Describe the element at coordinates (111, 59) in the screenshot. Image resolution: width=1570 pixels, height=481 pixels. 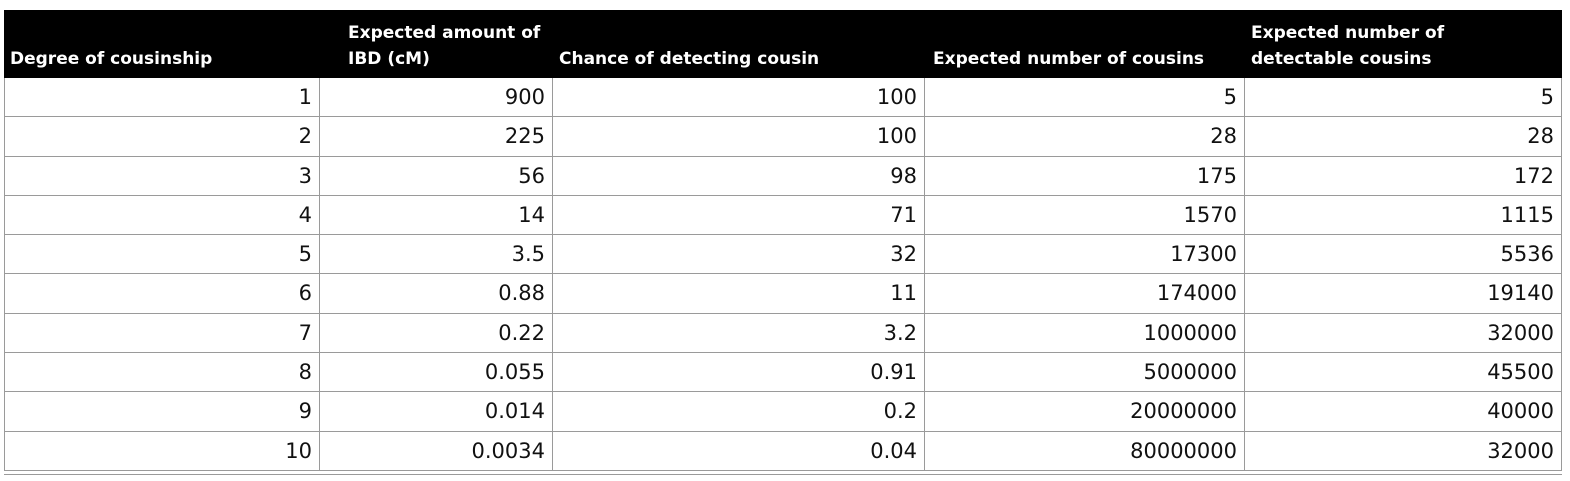
I see `header-text: Degree of cousinship` at that location.